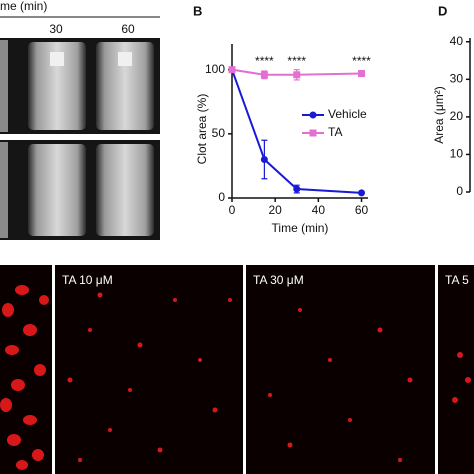  What do you see at coordinates (197, 10) in the screenshot?
I see `panel-letter: B` at bounding box center [197, 10].